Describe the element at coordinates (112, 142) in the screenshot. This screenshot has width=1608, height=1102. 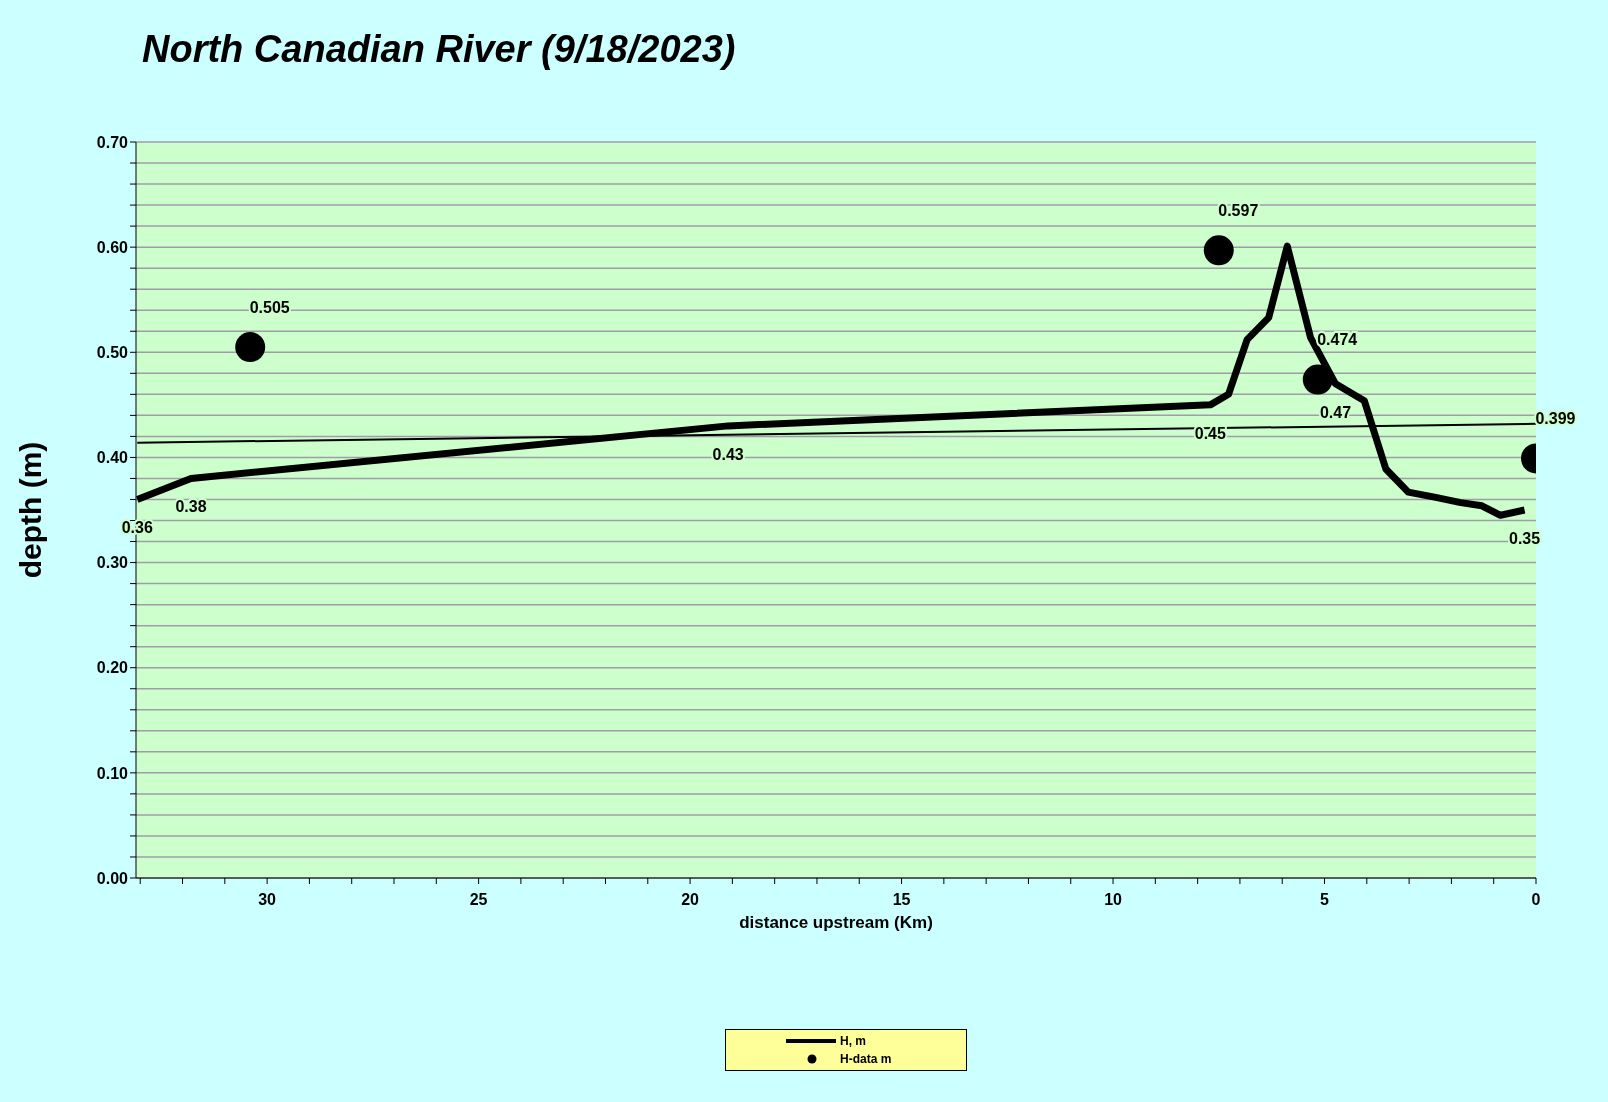
I see `y-tick-label: 0.70` at that location.